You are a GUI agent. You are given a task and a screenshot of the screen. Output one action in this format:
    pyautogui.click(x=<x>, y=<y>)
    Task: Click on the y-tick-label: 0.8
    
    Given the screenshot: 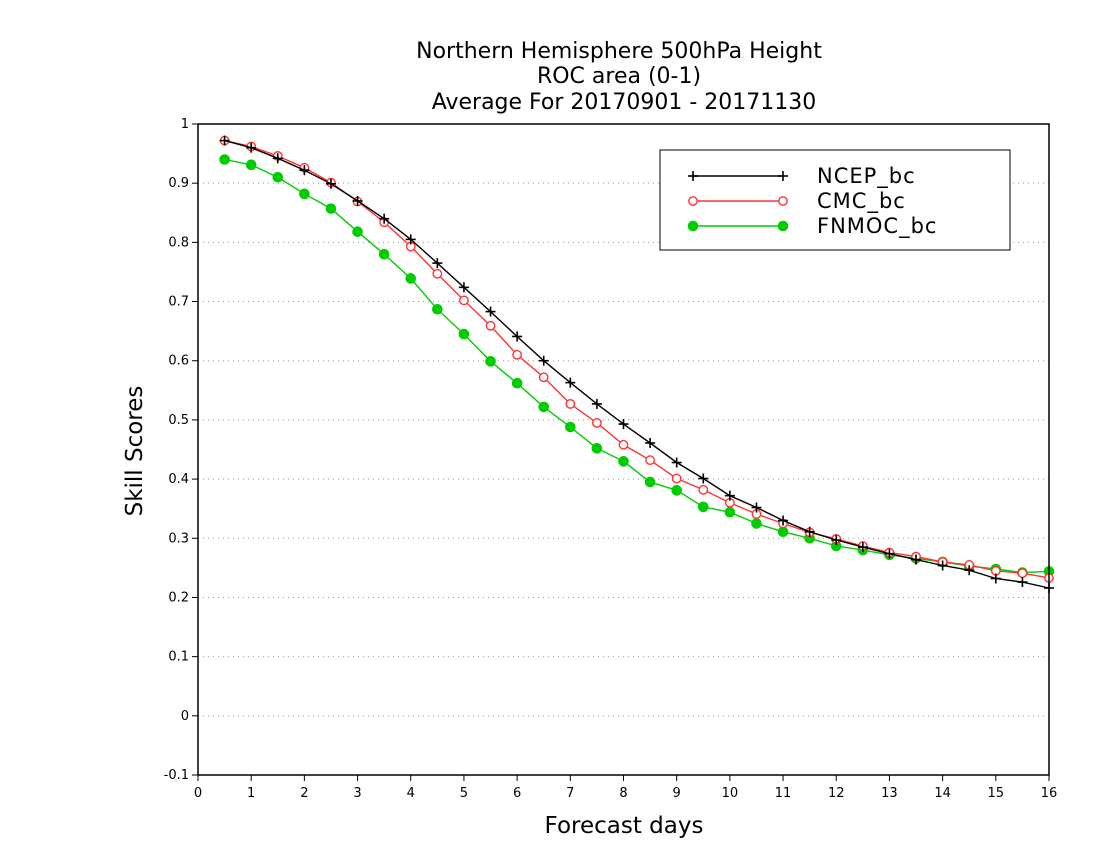 What is the action you would take?
    pyautogui.click(x=178, y=242)
    